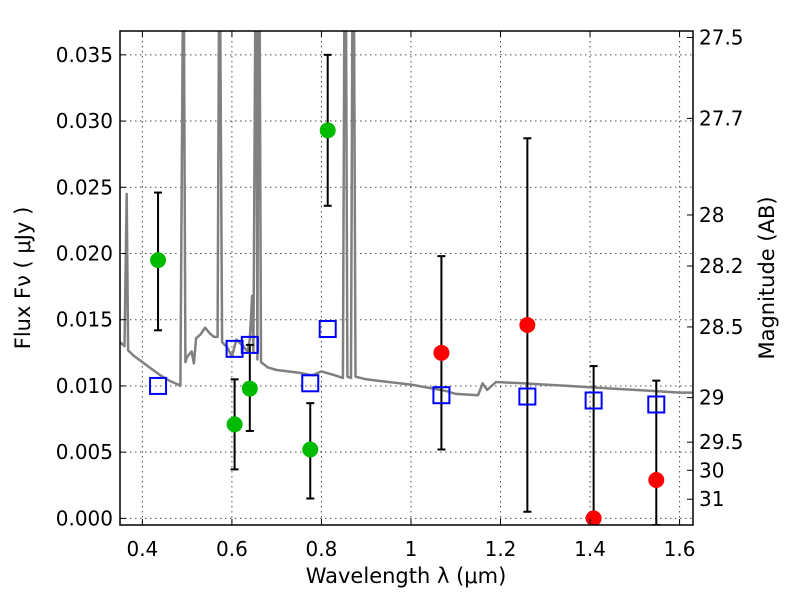  I want to click on x-axis-label: Wavelength λ (μm), so click(406, 576).